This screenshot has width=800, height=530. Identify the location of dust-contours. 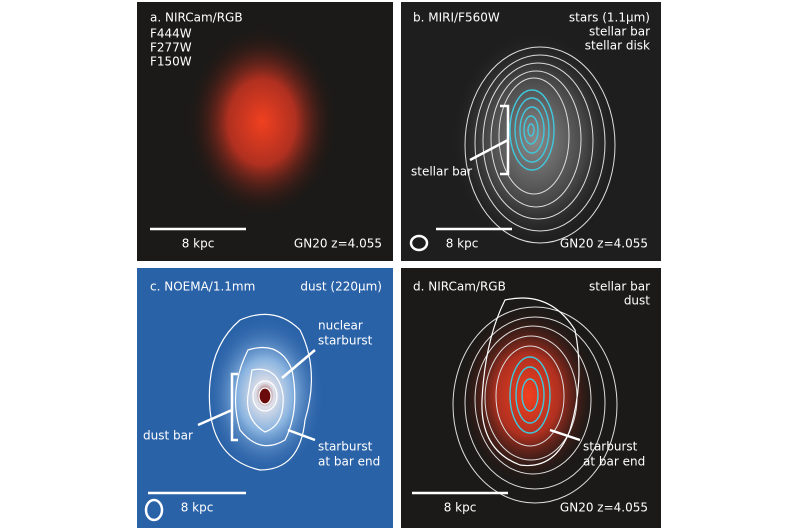
(260, 392).